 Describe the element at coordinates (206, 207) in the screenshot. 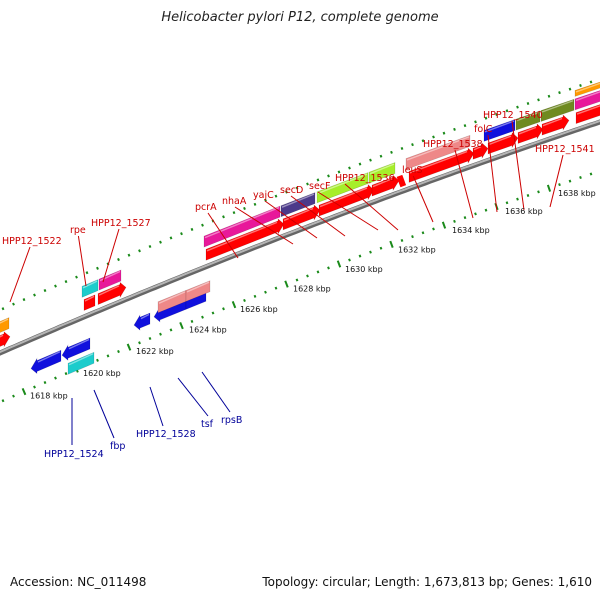

I see `forward-gene-label: pcrA` at that location.